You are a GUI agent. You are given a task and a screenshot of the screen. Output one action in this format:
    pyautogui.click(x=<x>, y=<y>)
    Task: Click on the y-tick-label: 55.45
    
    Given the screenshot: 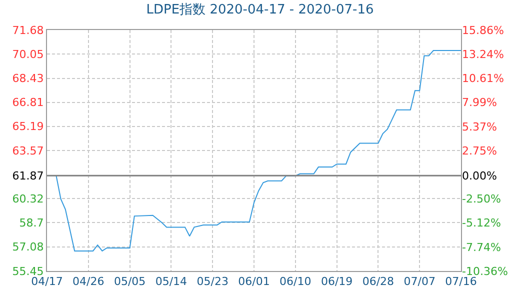 What is the action you would take?
    pyautogui.click(x=28, y=271)
    